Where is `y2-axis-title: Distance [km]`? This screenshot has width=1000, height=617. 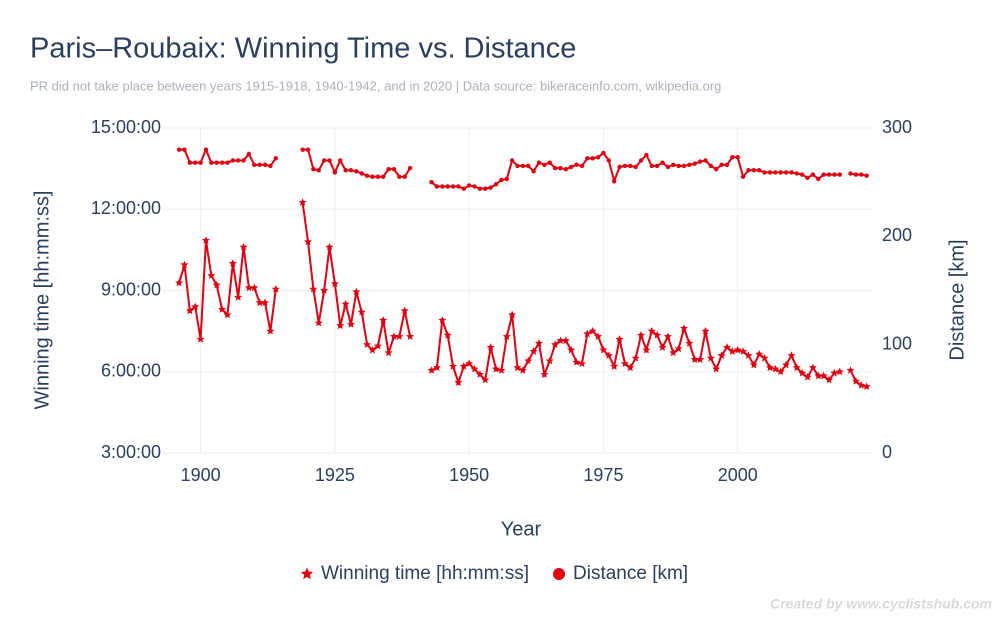
y2-axis-title: Distance [km] is located at coordinates (957, 299).